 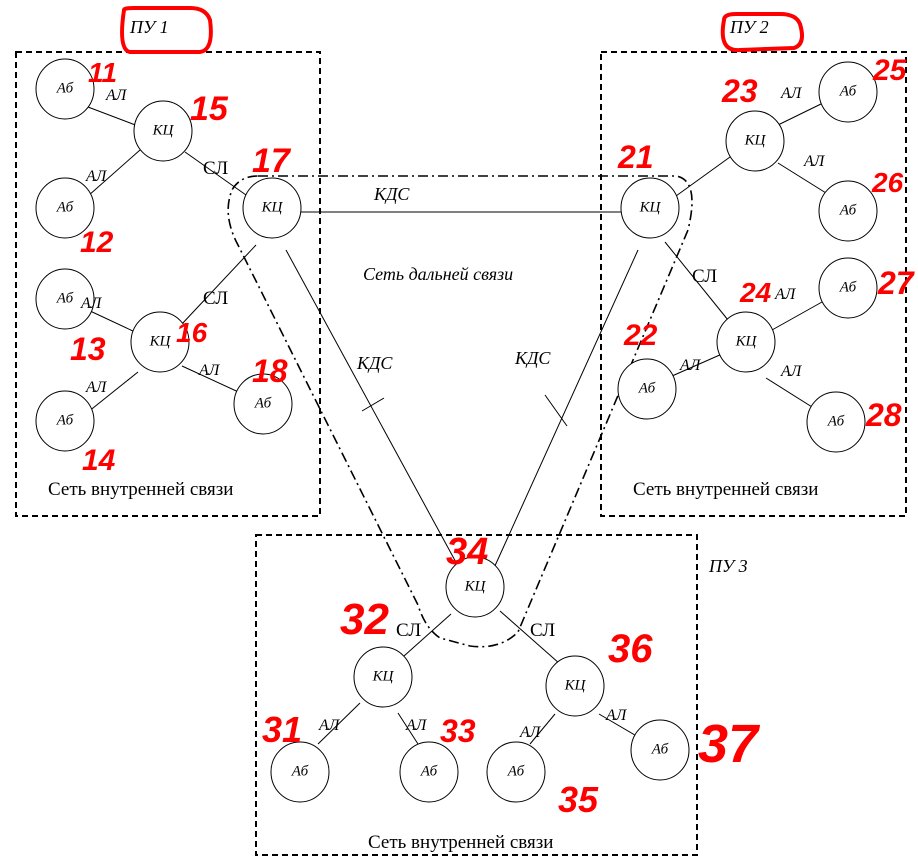 What do you see at coordinates (556, 410) in the screenshot?
I see `kds-tick-right` at bounding box center [556, 410].